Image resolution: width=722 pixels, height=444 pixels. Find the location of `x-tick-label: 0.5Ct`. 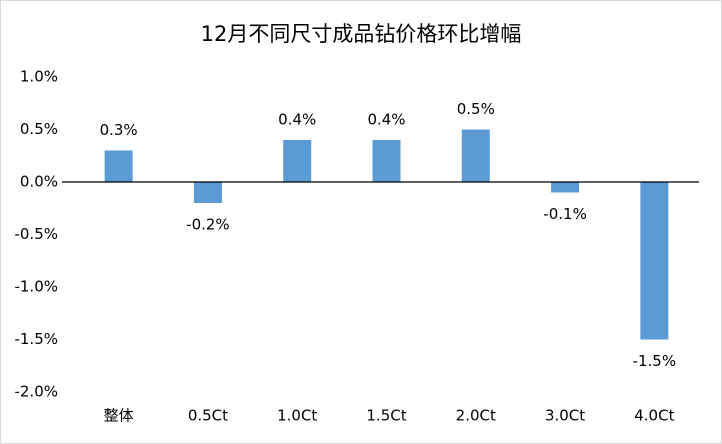

x-tick-label: 0.5Ct is located at coordinates (208, 416).